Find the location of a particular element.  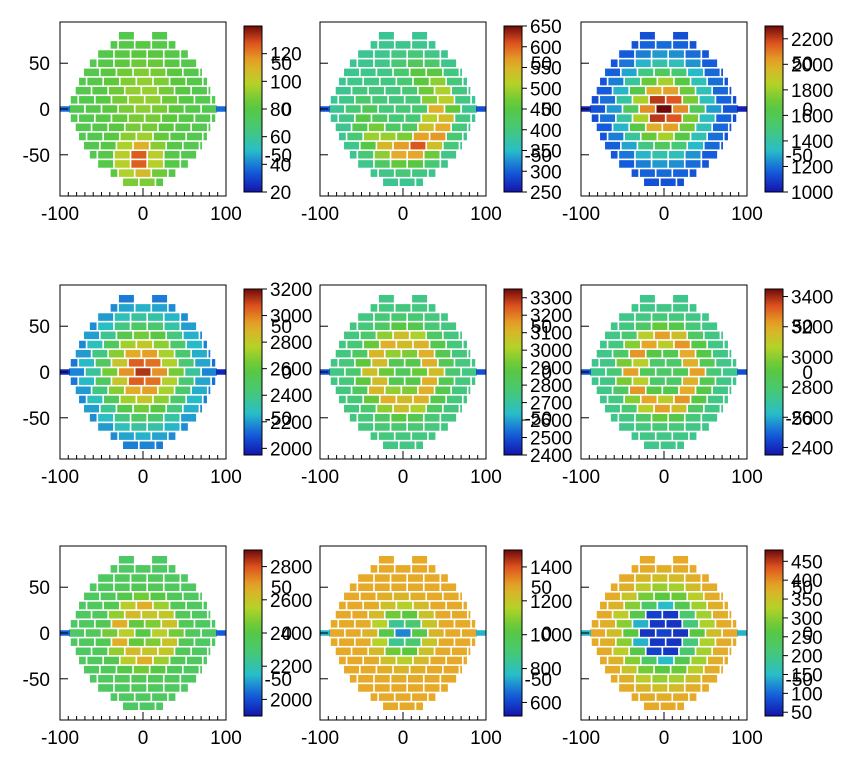

overlay-axis-label: 50 is located at coordinates (281, 588).